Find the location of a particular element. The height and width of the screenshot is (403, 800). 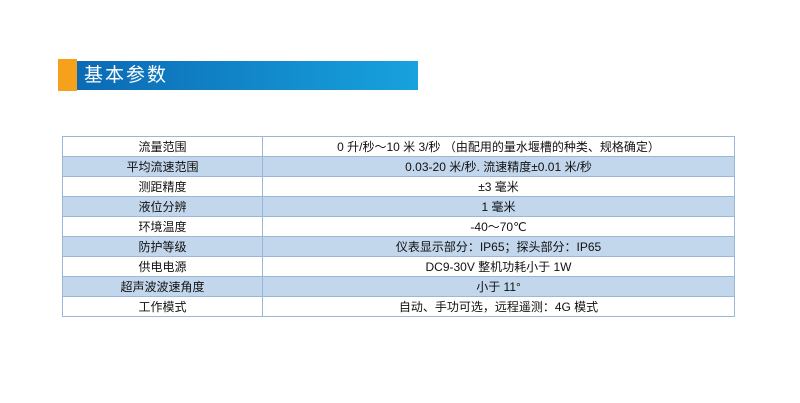

table-row: 工作模式 自动、手功可选，远程遥测：4G 模式 is located at coordinates (398, 306).